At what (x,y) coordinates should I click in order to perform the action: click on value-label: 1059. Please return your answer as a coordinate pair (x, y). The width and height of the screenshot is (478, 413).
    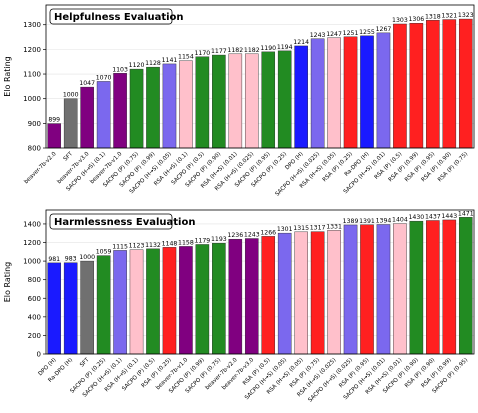
    Looking at the image, I should click on (104, 252).